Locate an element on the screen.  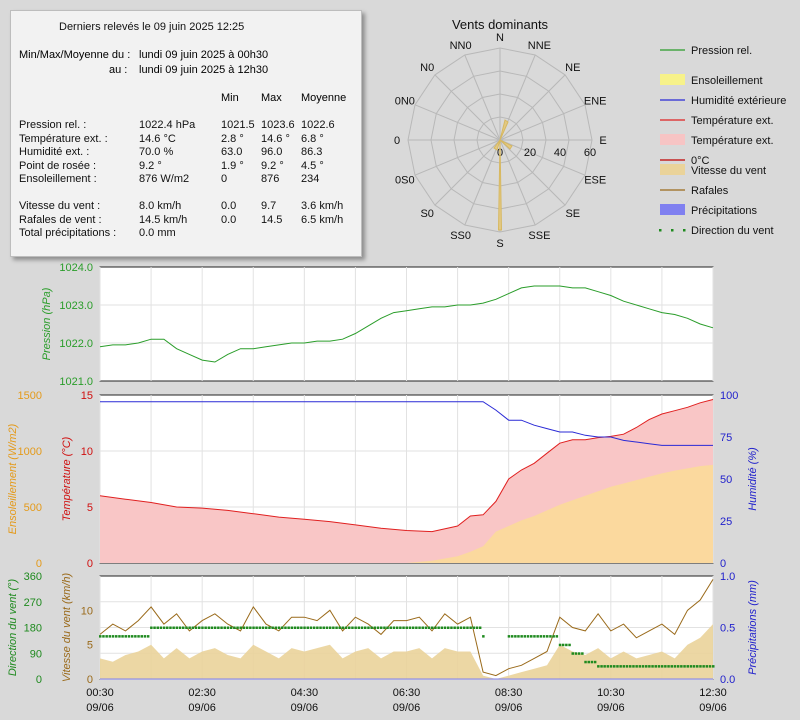
legend-swatch-box is located at coordinates (672, 79).